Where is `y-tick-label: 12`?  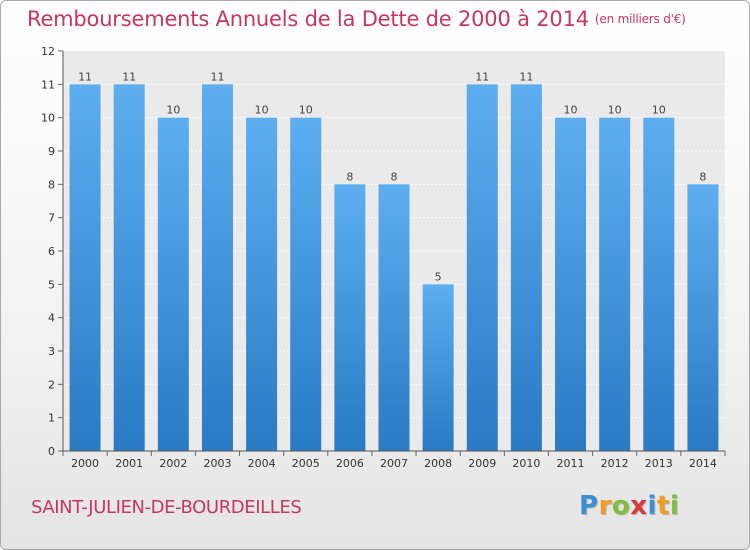
y-tick-label: 12 is located at coordinates (48, 51).